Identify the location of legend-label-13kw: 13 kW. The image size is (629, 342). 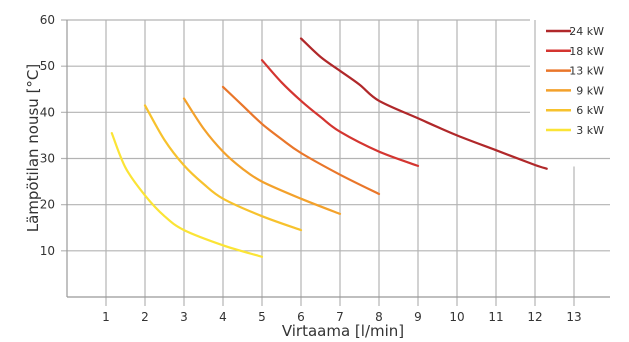
(586, 71).